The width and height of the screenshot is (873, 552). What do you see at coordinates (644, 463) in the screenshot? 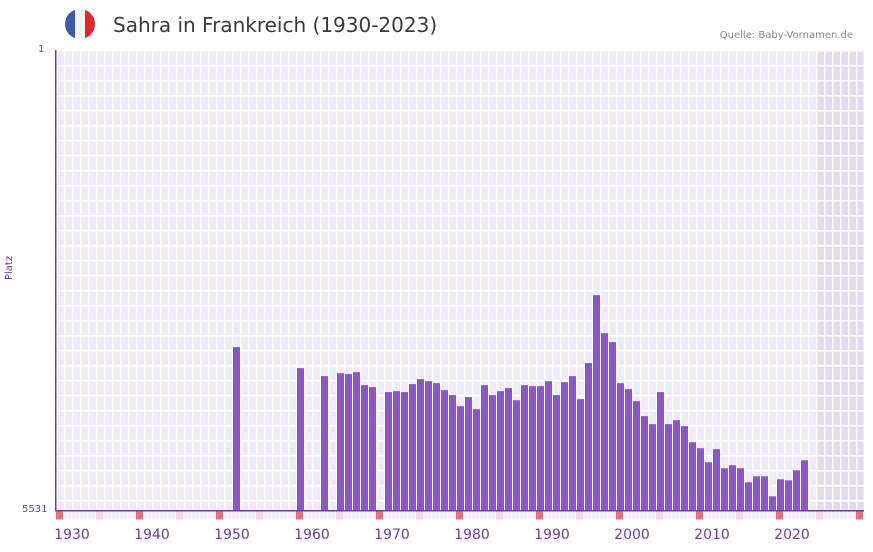
I see `bar-2001` at bounding box center [644, 463].